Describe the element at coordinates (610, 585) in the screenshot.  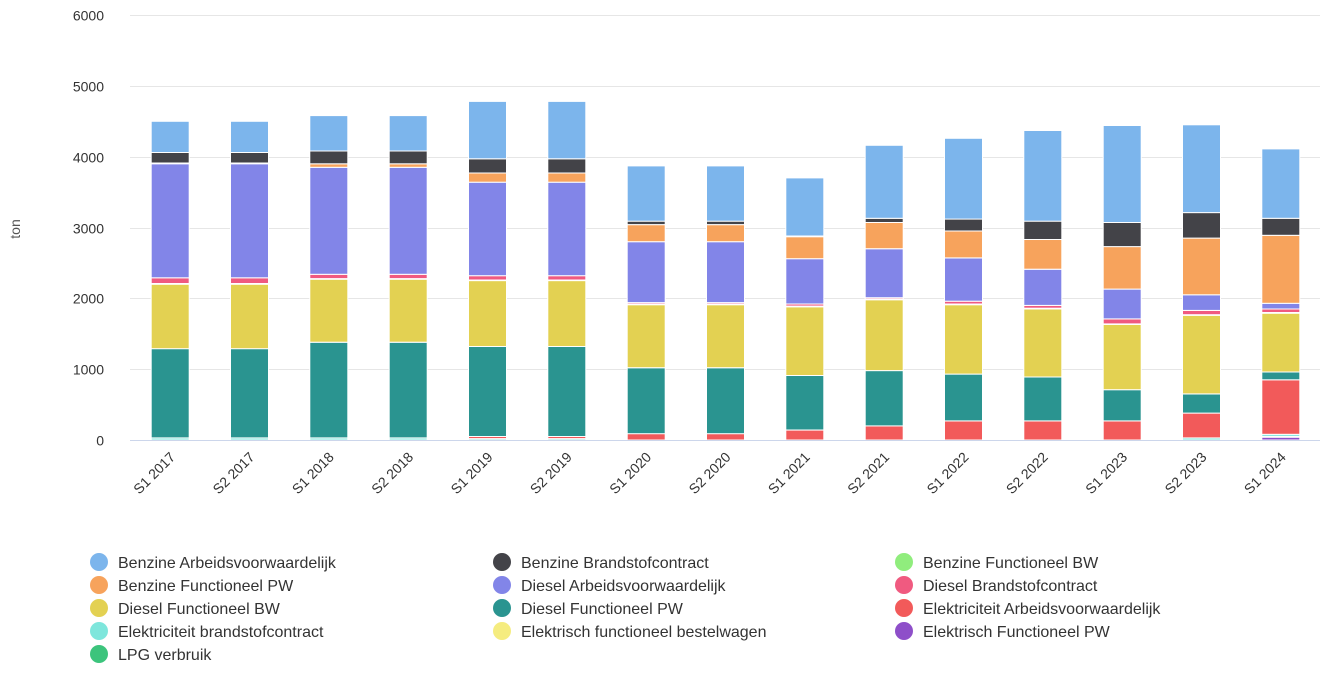
I see `legend-item: Diesel Arbeidsvoorwaardelijk` at that location.